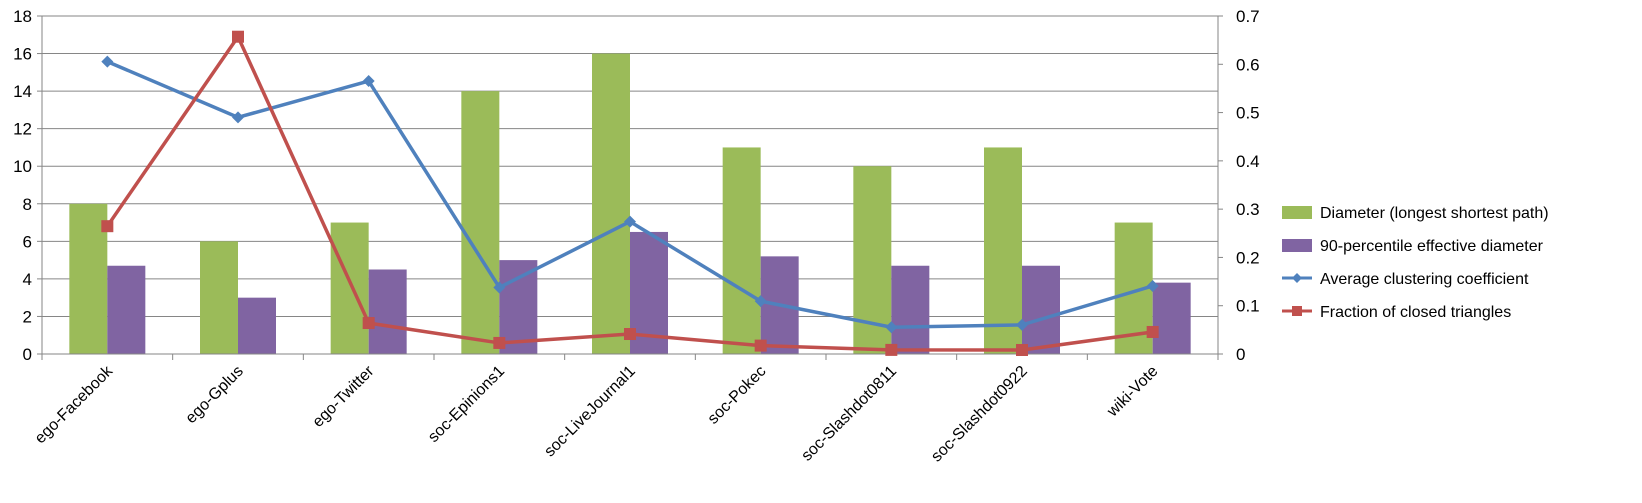  Describe the element at coordinates (1297, 311) in the screenshot. I see `legend-marker-closed-triangles` at that location.